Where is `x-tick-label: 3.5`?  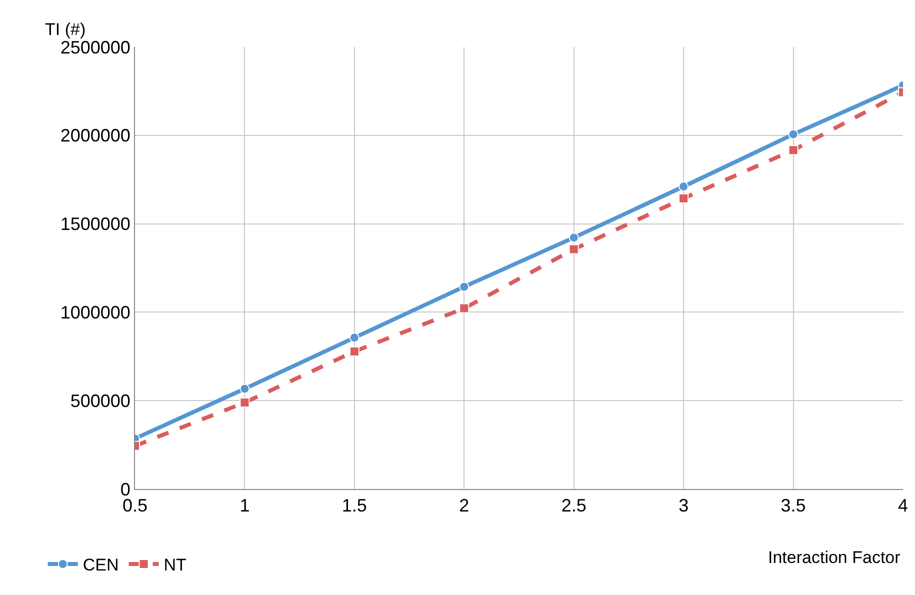 x-tick-label: 3.5 is located at coordinates (793, 506).